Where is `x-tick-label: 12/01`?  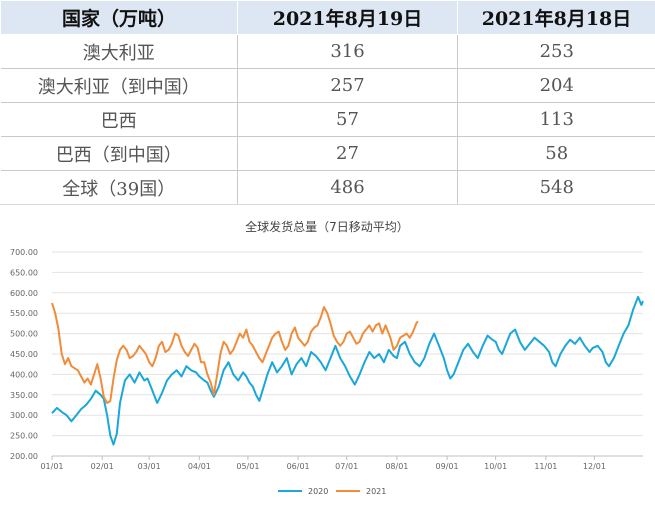 x-tick-label: 12/01 is located at coordinates (594, 466).